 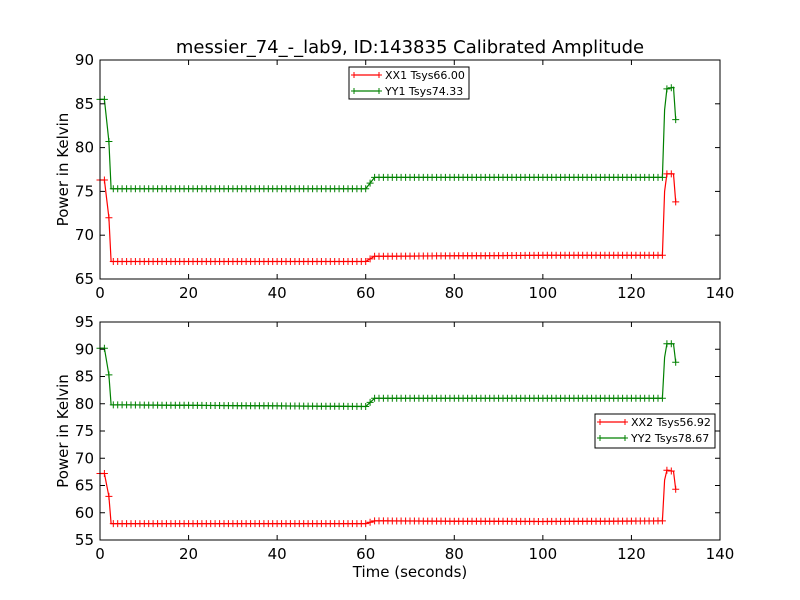 What do you see at coordinates (410, 572) in the screenshot?
I see `x-axis-label: Time (seconds)` at bounding box center [410, 572].